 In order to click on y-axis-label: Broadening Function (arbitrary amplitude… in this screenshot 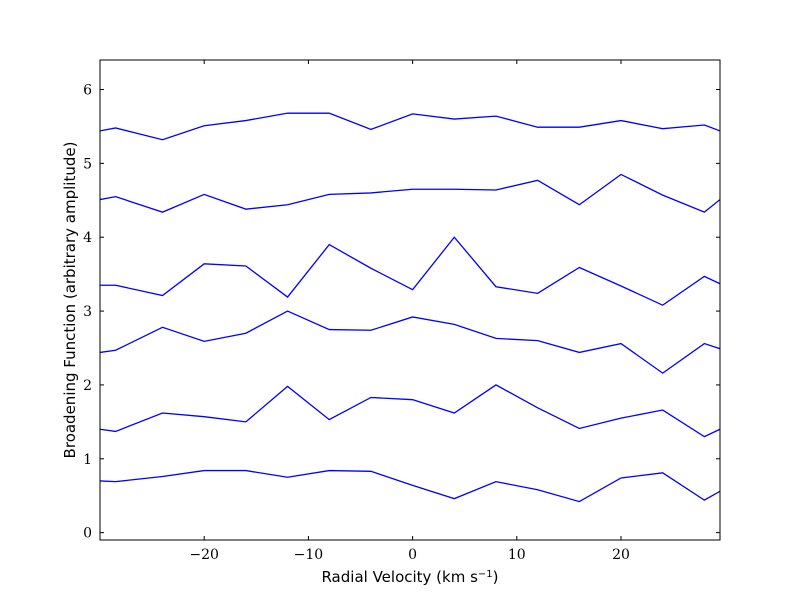, I will do `click(70, 300)`.